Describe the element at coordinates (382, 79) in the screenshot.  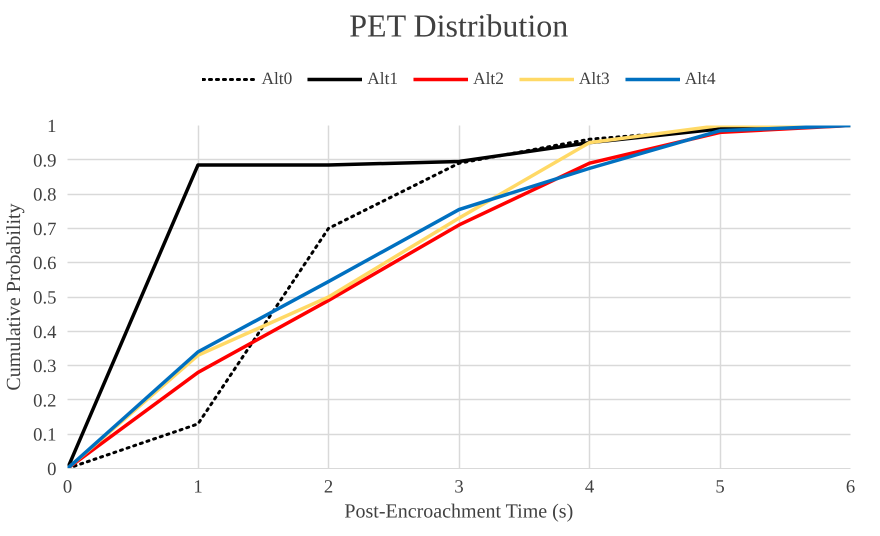
I see `legend-label: Alt1` at that location.